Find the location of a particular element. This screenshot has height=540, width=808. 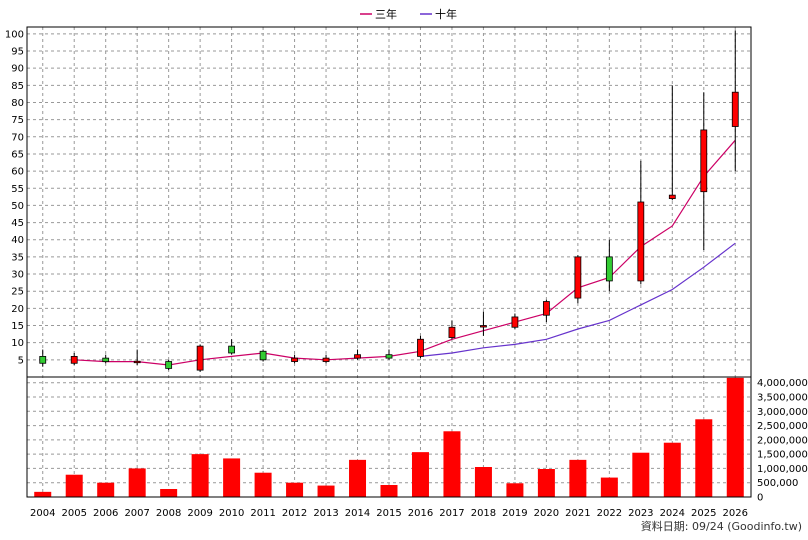

volume-tick-label: 2,000,000 is located at coordinates (782, 440).